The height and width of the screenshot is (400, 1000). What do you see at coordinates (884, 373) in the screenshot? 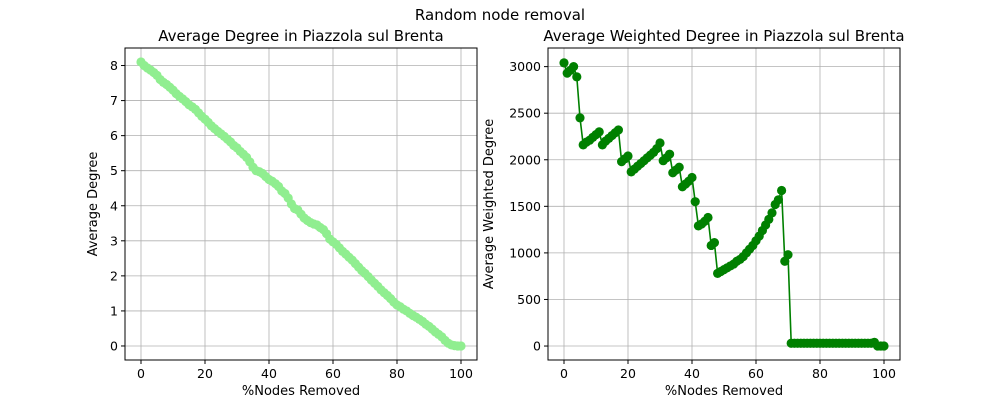
I see `weighted-degree-x-tick-label: 100` at bounding box center [884, 373].